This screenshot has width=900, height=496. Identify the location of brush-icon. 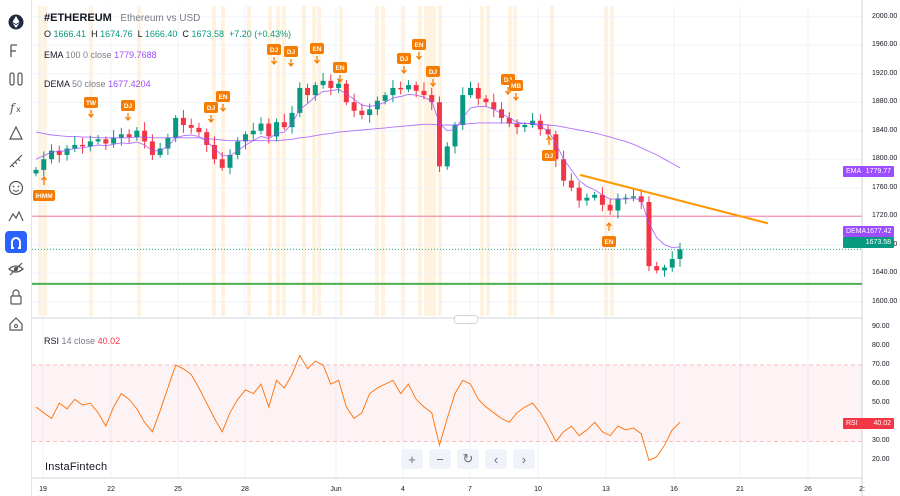
(16, 161).